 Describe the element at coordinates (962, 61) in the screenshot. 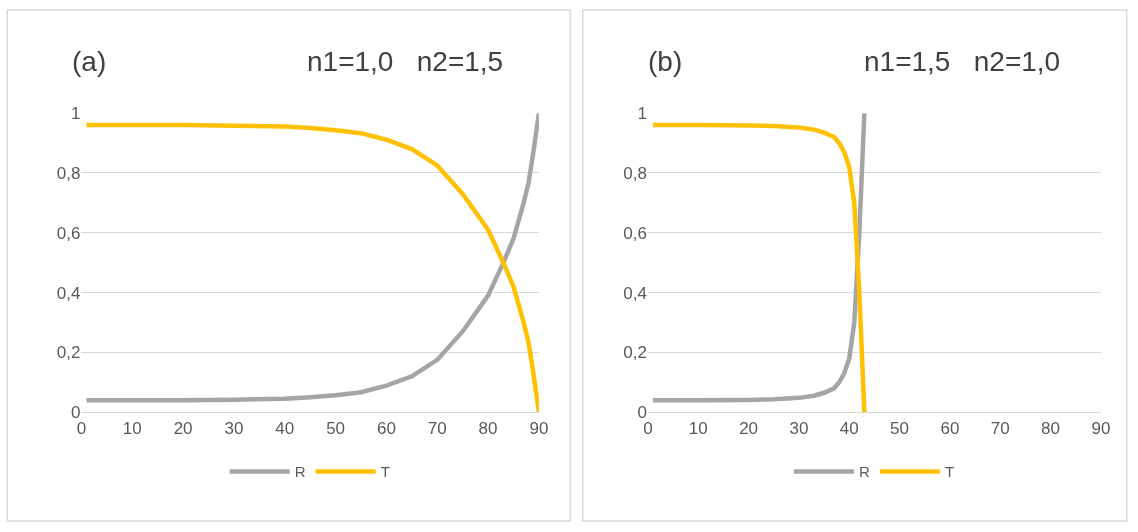

I see `chart-subtitle: n1=1,5 n2=1,0` at that location.